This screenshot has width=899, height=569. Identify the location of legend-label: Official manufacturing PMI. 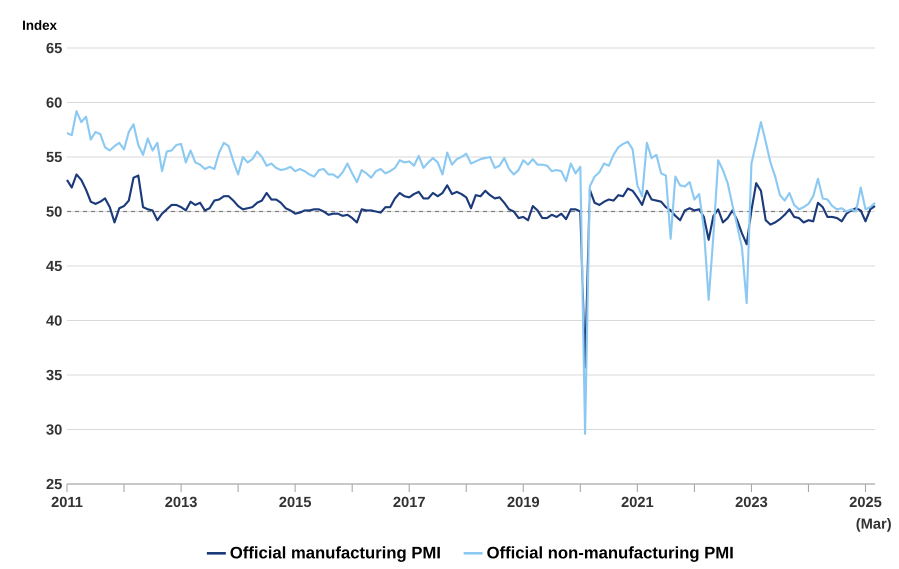
(335, 554).